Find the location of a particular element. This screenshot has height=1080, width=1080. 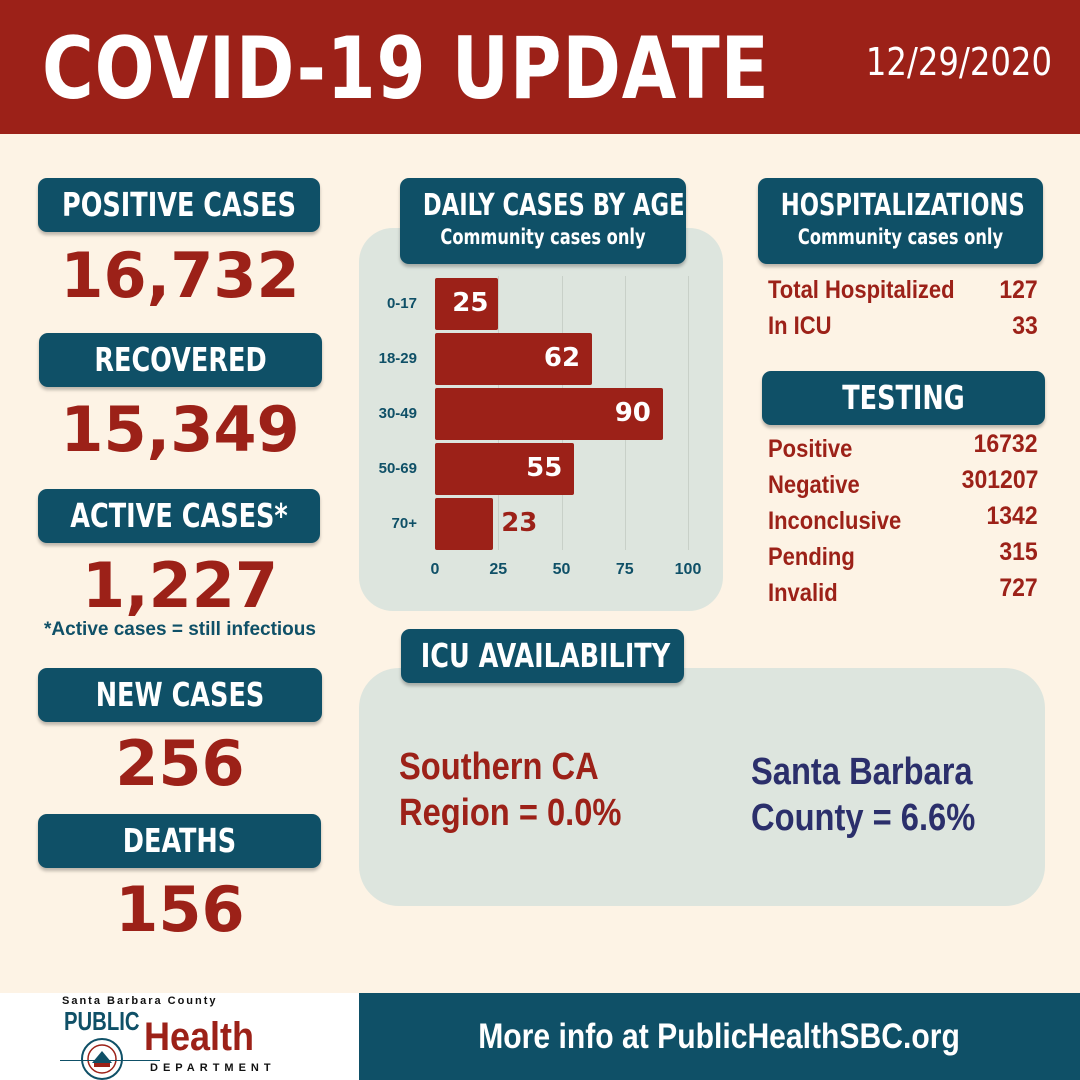

y-category-label: 70+ is located at coordinates (404, 523).